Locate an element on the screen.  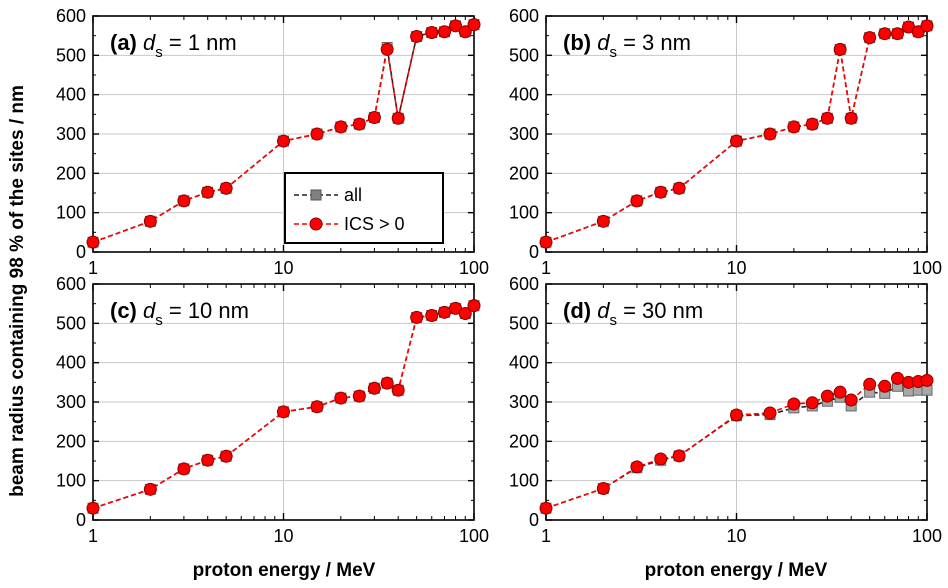
panel-label: (c) ds = 10 nm is located at coordinates (179, 313).